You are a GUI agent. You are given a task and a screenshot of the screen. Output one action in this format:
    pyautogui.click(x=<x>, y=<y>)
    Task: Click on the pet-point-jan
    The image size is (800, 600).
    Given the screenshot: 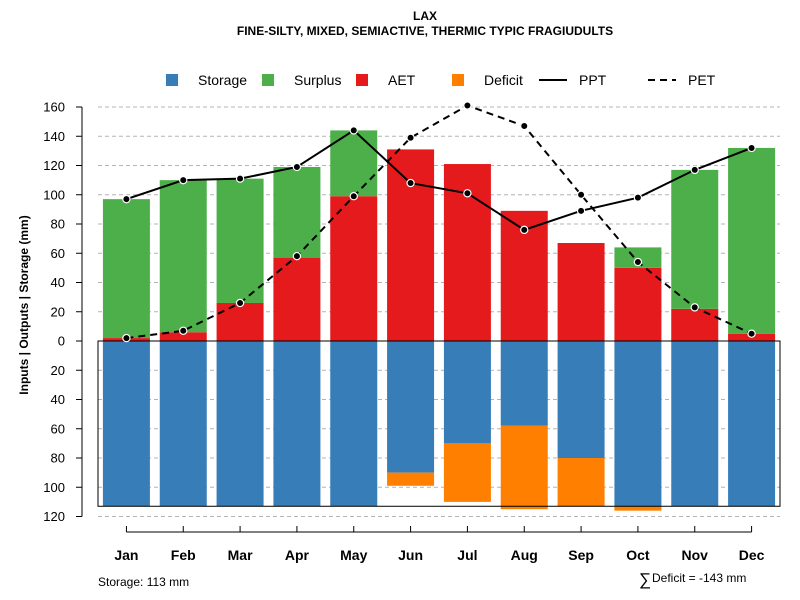 What is the action you would take?
    pyautogui.click(x=126, y=338)
    